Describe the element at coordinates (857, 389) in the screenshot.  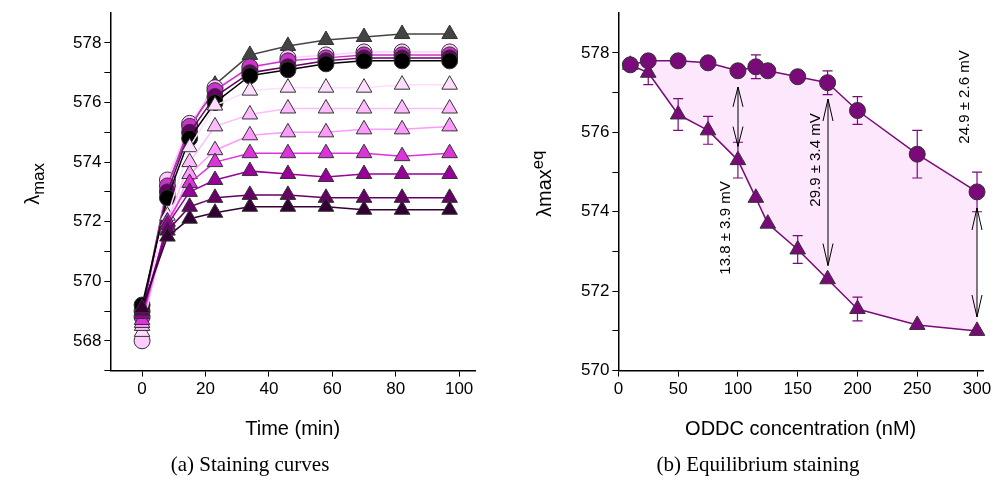
I see `x-tick-label: 200` at that location.